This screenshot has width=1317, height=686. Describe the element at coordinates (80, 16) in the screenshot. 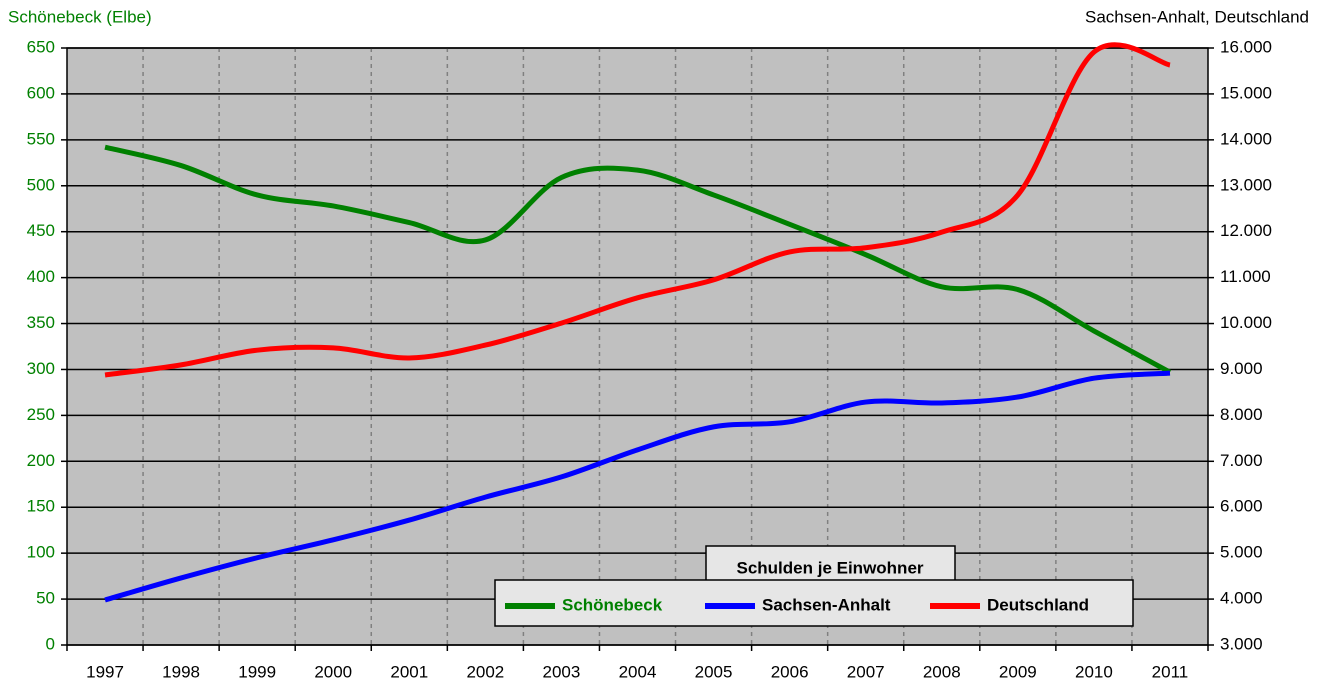

I see `y-axis-title: Schönebeck (Elbe)` at that location.